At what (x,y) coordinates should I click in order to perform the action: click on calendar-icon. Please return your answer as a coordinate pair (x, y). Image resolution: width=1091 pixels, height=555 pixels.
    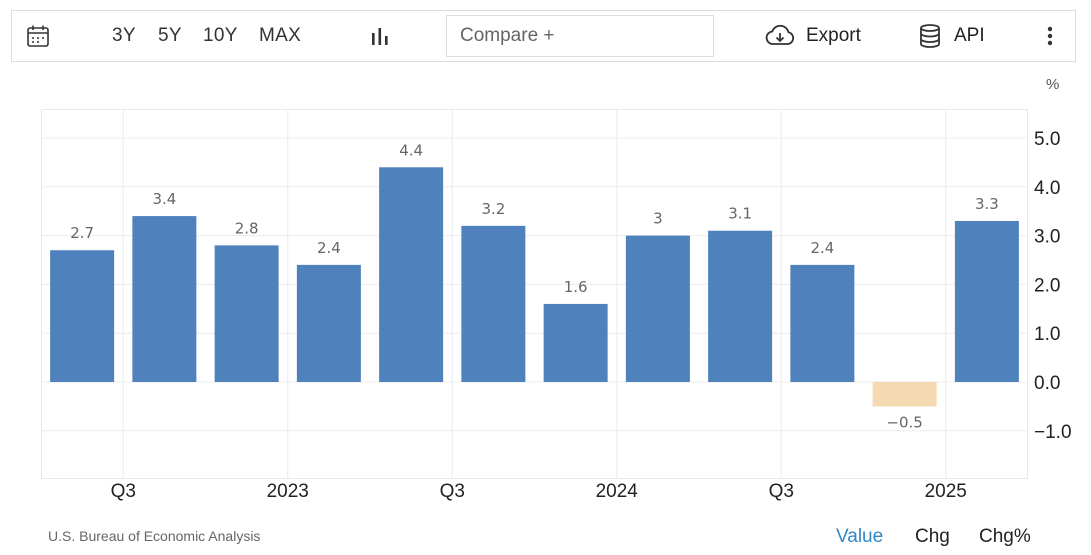
    Looking at the image, I should click on (38, 36).